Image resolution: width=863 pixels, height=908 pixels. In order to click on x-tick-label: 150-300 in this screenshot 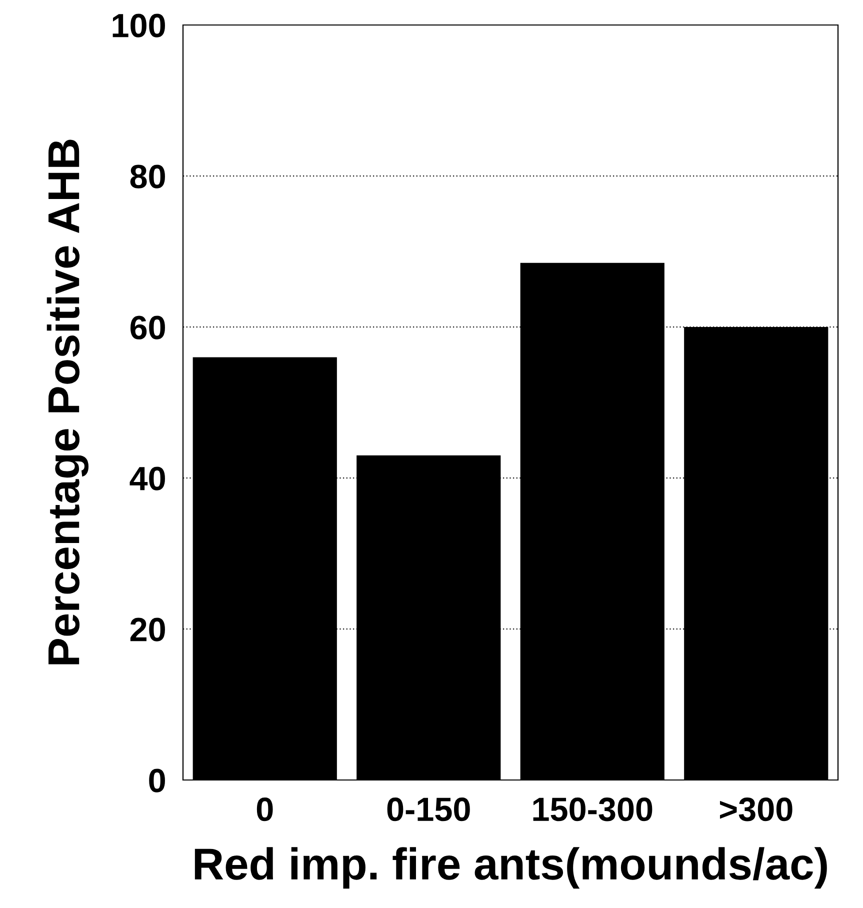, I will do `click(592, 810)`.